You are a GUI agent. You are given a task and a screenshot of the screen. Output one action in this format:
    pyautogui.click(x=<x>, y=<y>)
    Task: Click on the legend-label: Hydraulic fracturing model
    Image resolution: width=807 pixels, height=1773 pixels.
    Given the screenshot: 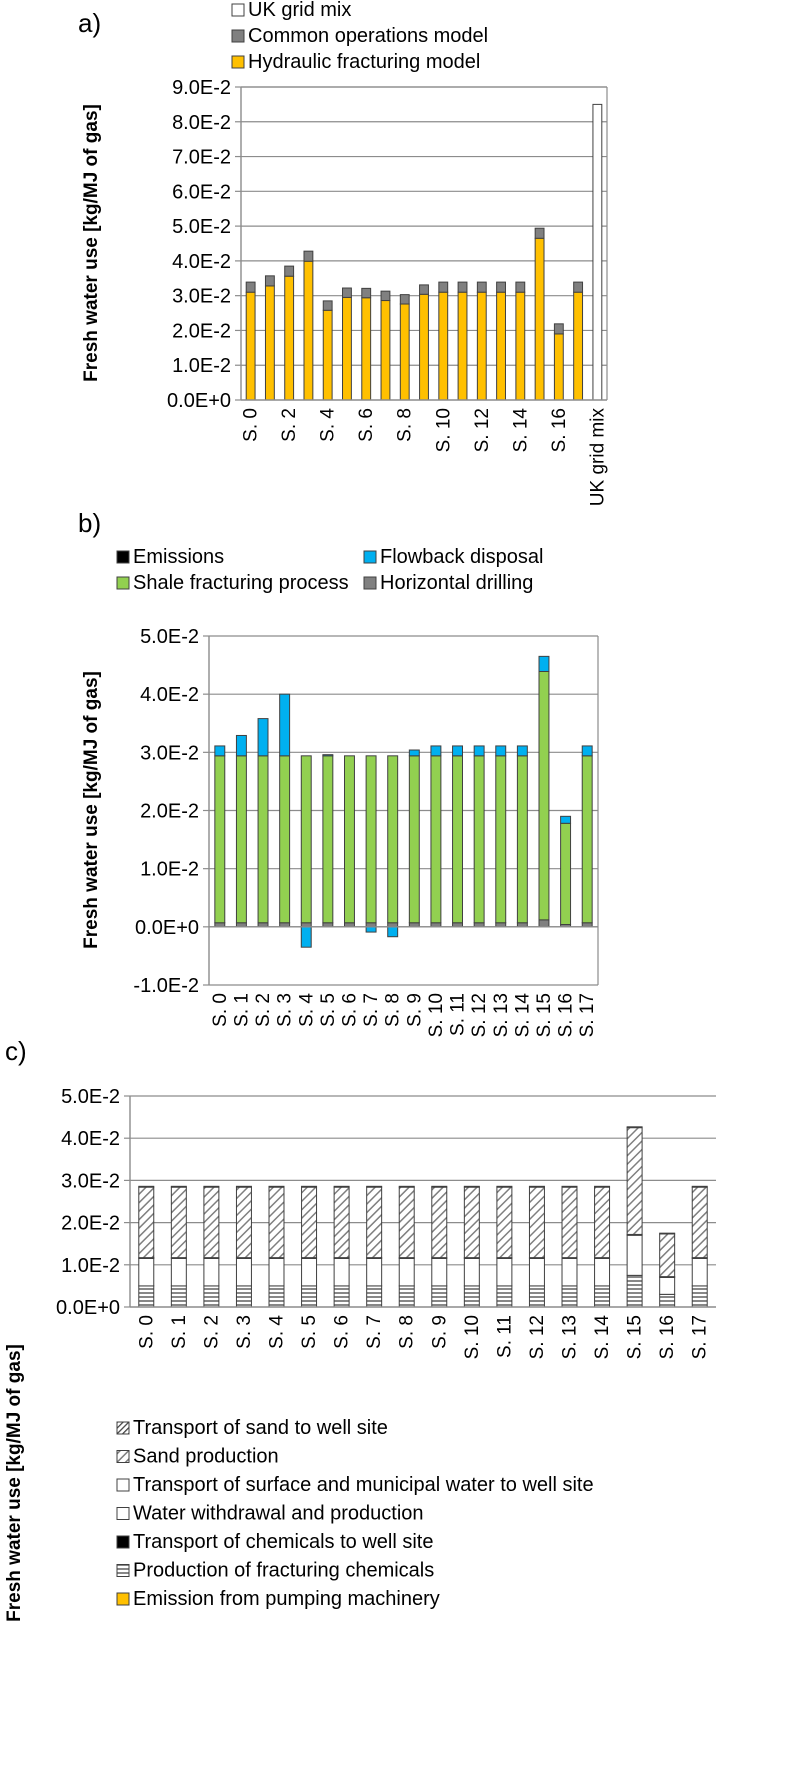 What is the action you would take?
    pyautogui.click(x=364, y=62)
    